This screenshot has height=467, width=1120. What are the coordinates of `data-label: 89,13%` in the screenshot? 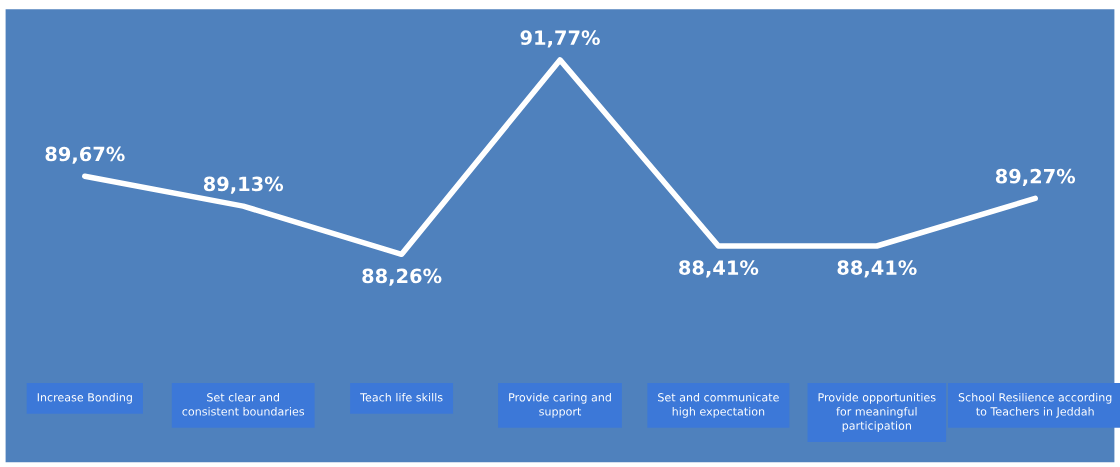 It's located at (243, 185).